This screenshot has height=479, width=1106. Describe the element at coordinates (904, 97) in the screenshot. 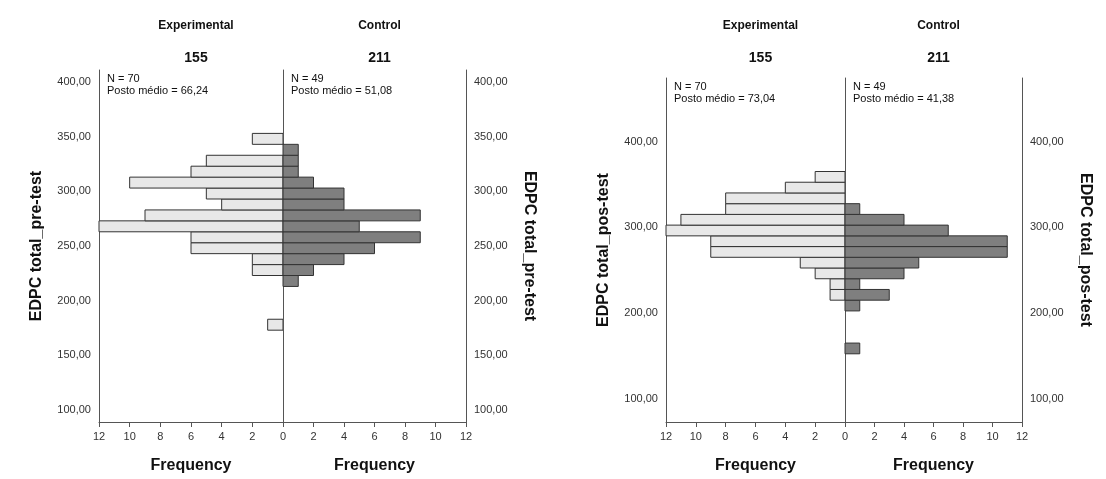

I see `annotation: Posto médio = 41,38` at that location.